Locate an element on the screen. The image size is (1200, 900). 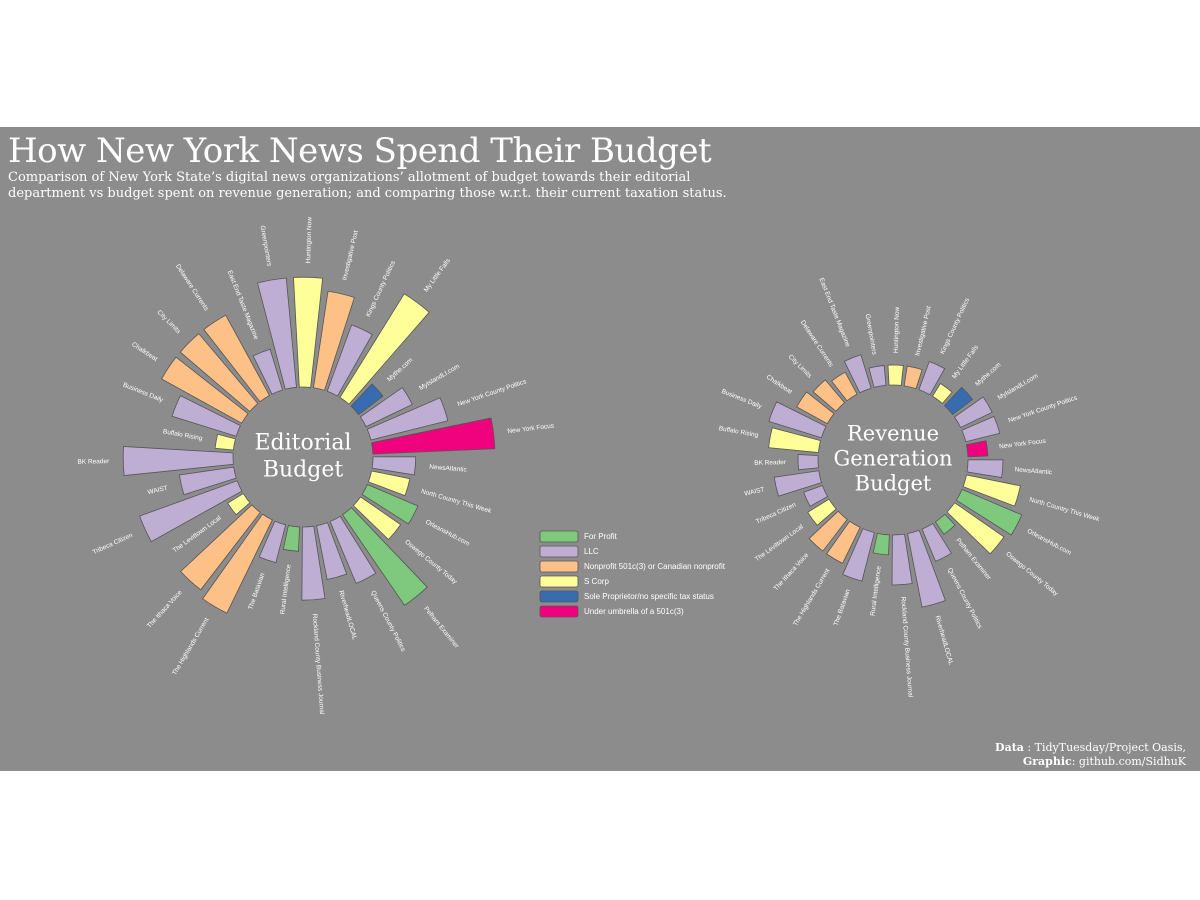
bar-pelham-examiner is located at coordinates (945, 524).